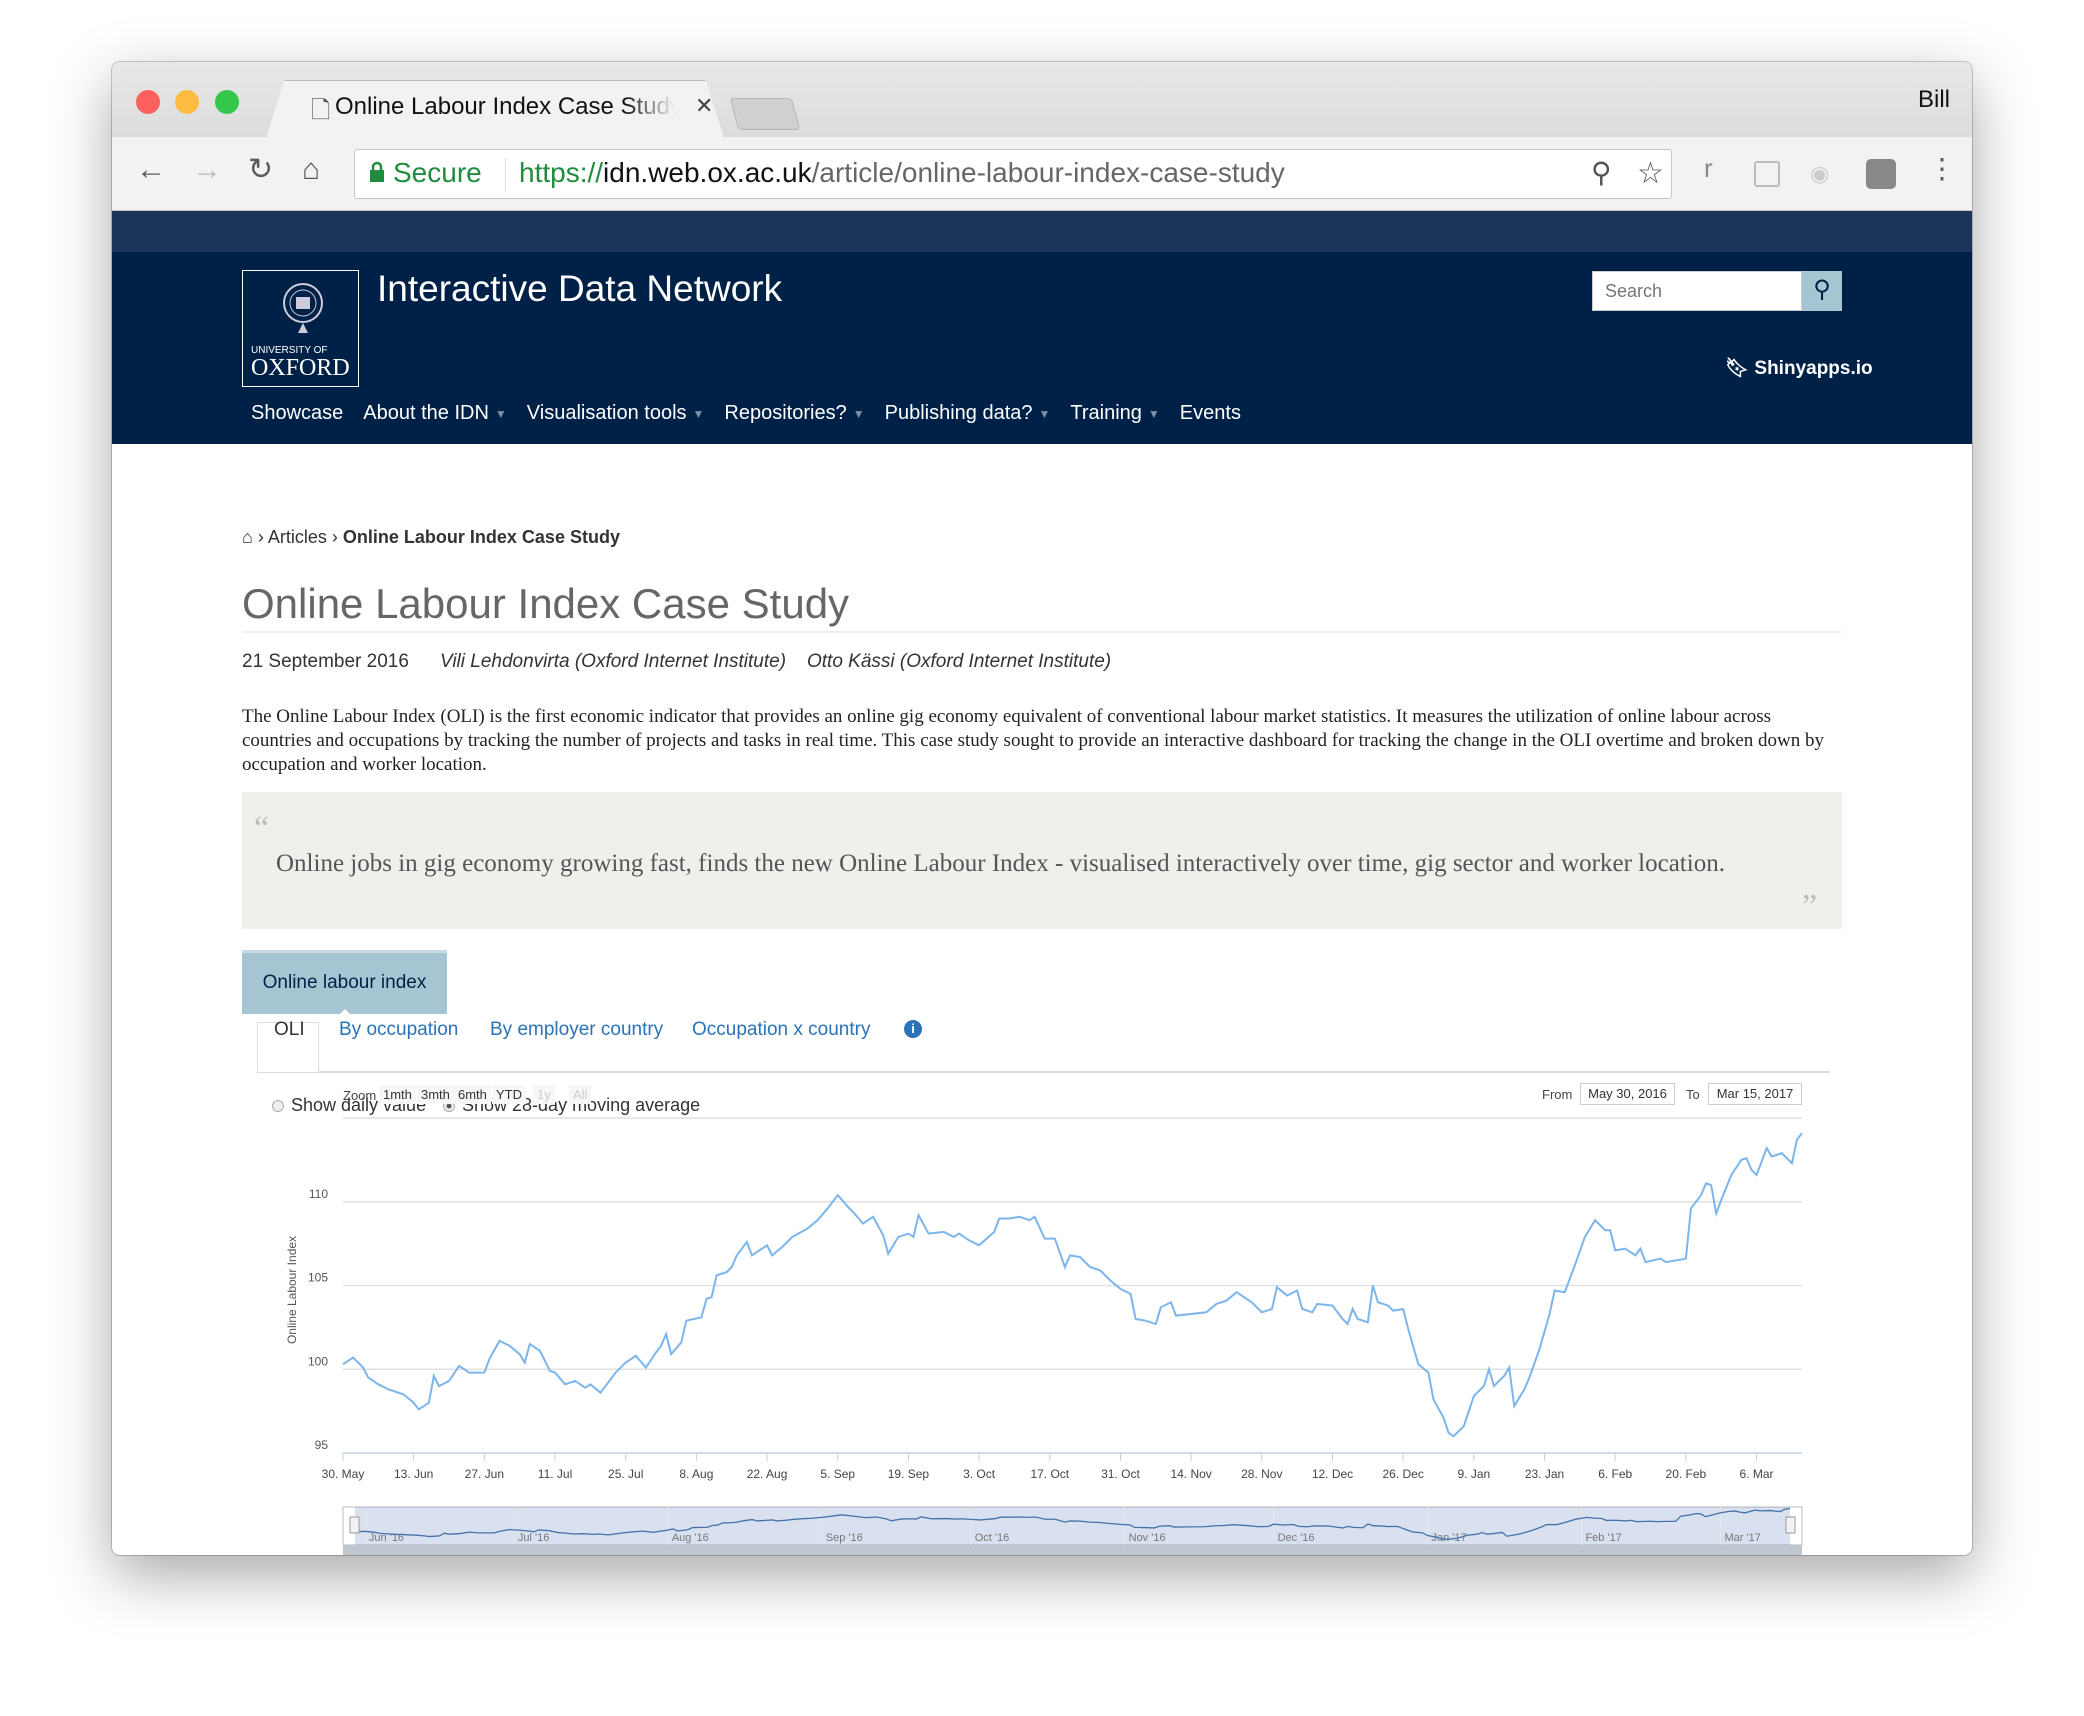 The image size is (2084, 1716). What do you see at coordinates (1881, 174) in the screenshot?
I see `extension-shield-icon` at bounding box center [1881, 174].